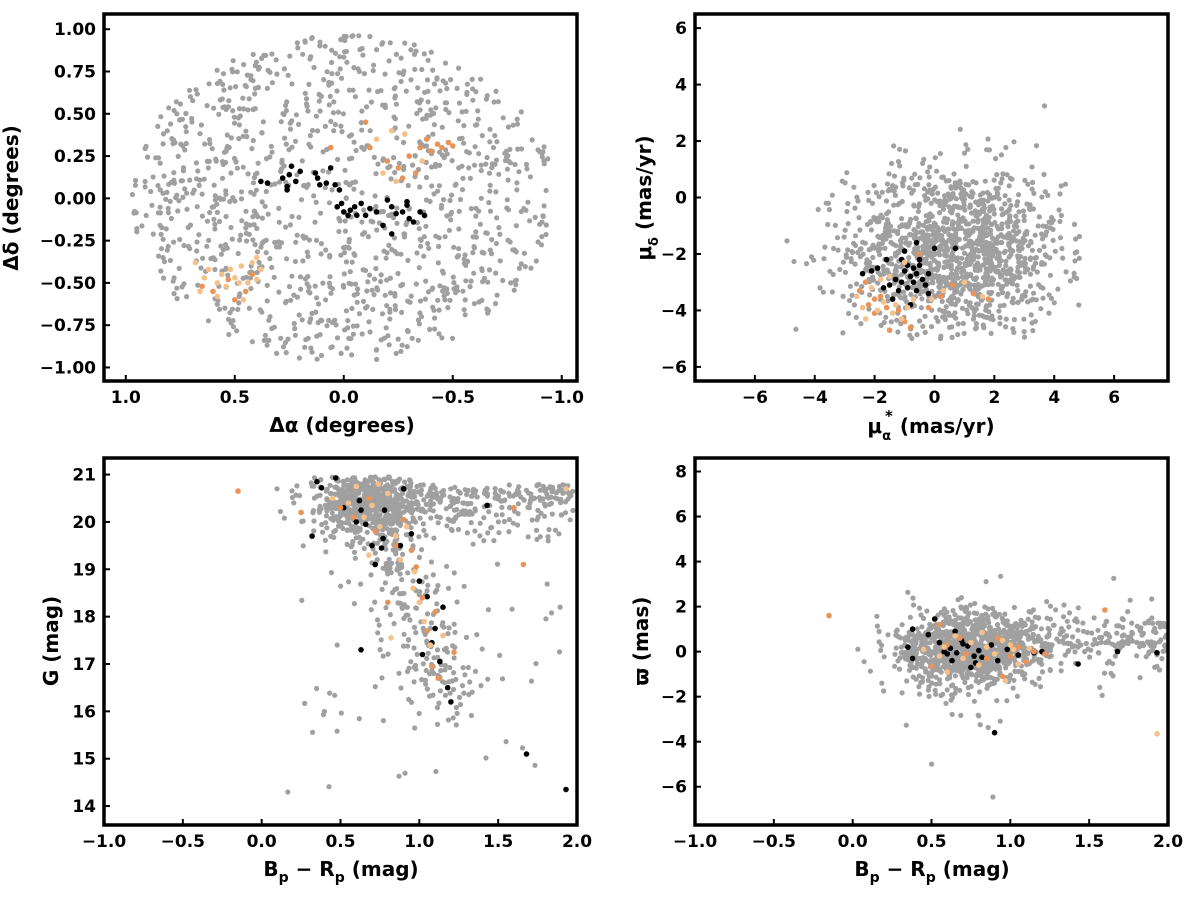 This screenshot has width=1200, height=900. Describe the element at coordinates (340, 507) in the screenshot. I see `cmd-member-point` at that location.